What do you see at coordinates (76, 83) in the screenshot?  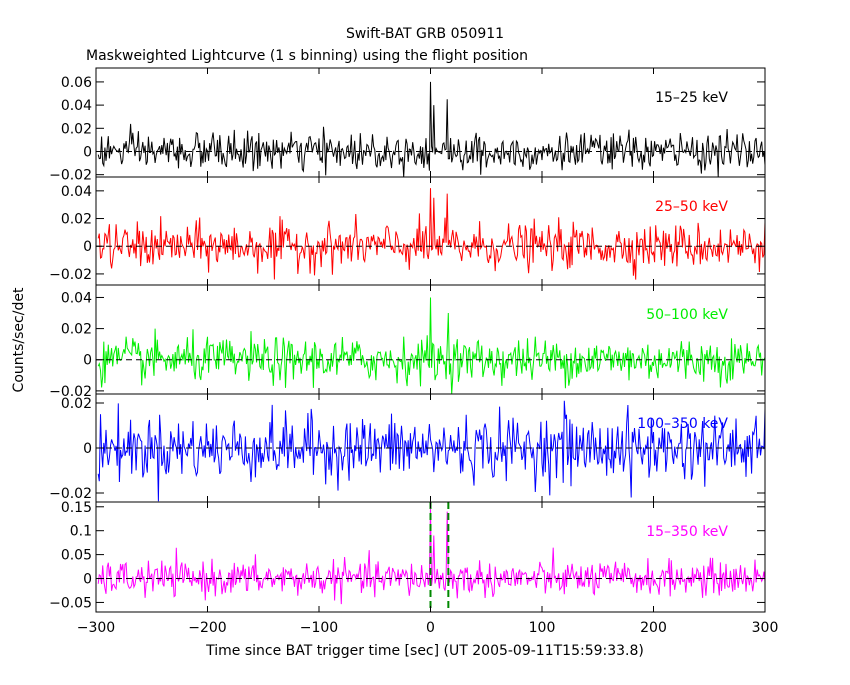 I see `ytick-label-0-4: 0.06` at bounding box center [76, 83].